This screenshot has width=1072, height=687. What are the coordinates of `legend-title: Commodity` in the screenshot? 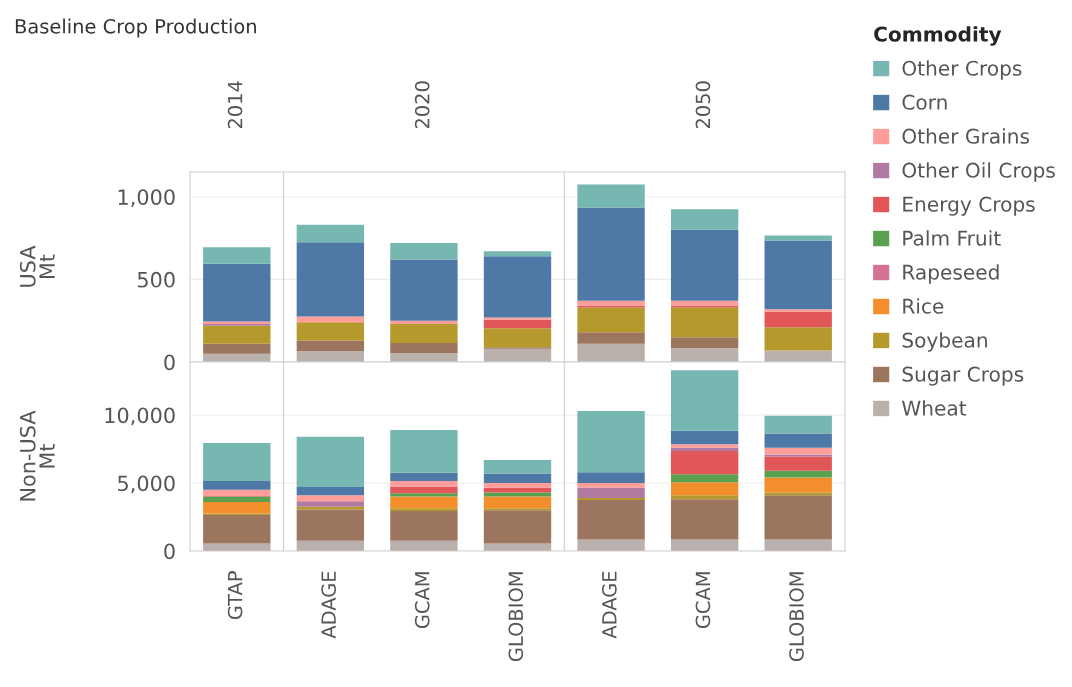 It's located at (938, 36).